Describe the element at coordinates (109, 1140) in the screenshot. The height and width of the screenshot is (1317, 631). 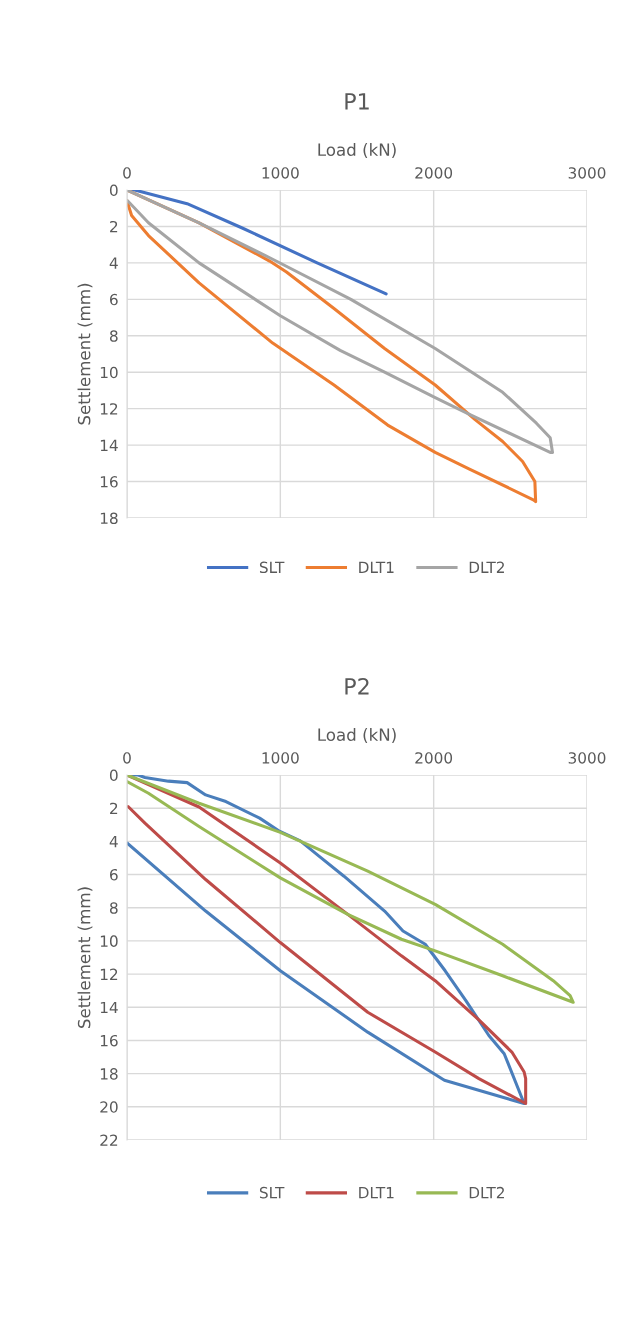
I see `y-tick-label: 22` at that location.